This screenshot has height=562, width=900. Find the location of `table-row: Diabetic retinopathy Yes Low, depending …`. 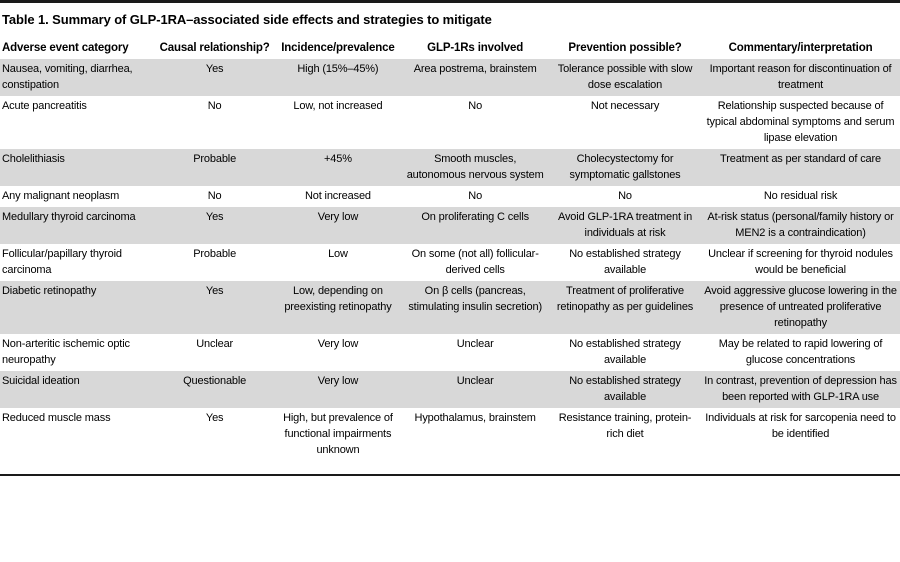

table-row: Diabetic retinopathy Yes Low, depending … is located at coordinates (450, 307).